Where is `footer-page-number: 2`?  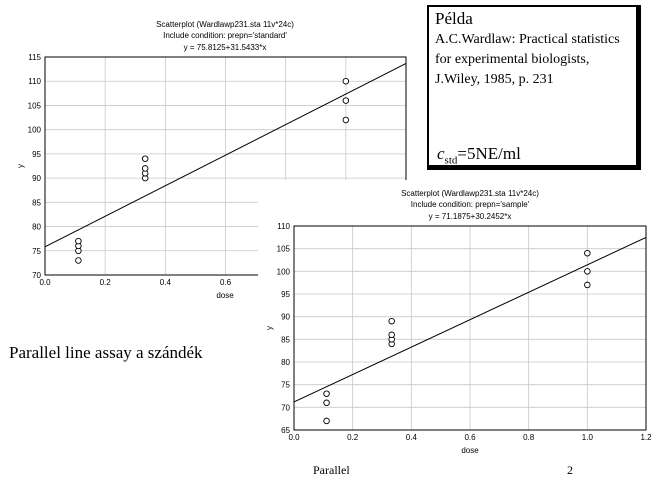
footer-page-number: 2 is located at coordinates (570, 470).